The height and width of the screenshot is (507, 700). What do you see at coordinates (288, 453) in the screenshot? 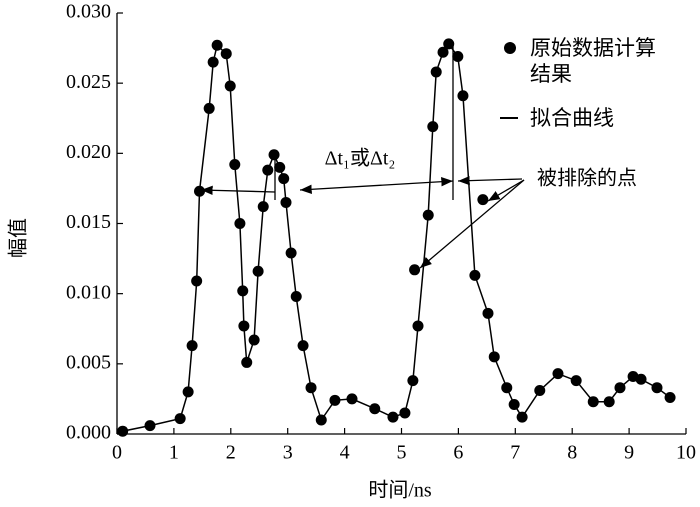
I see `x-tick-label: 3` at bounding box center [288, 453].